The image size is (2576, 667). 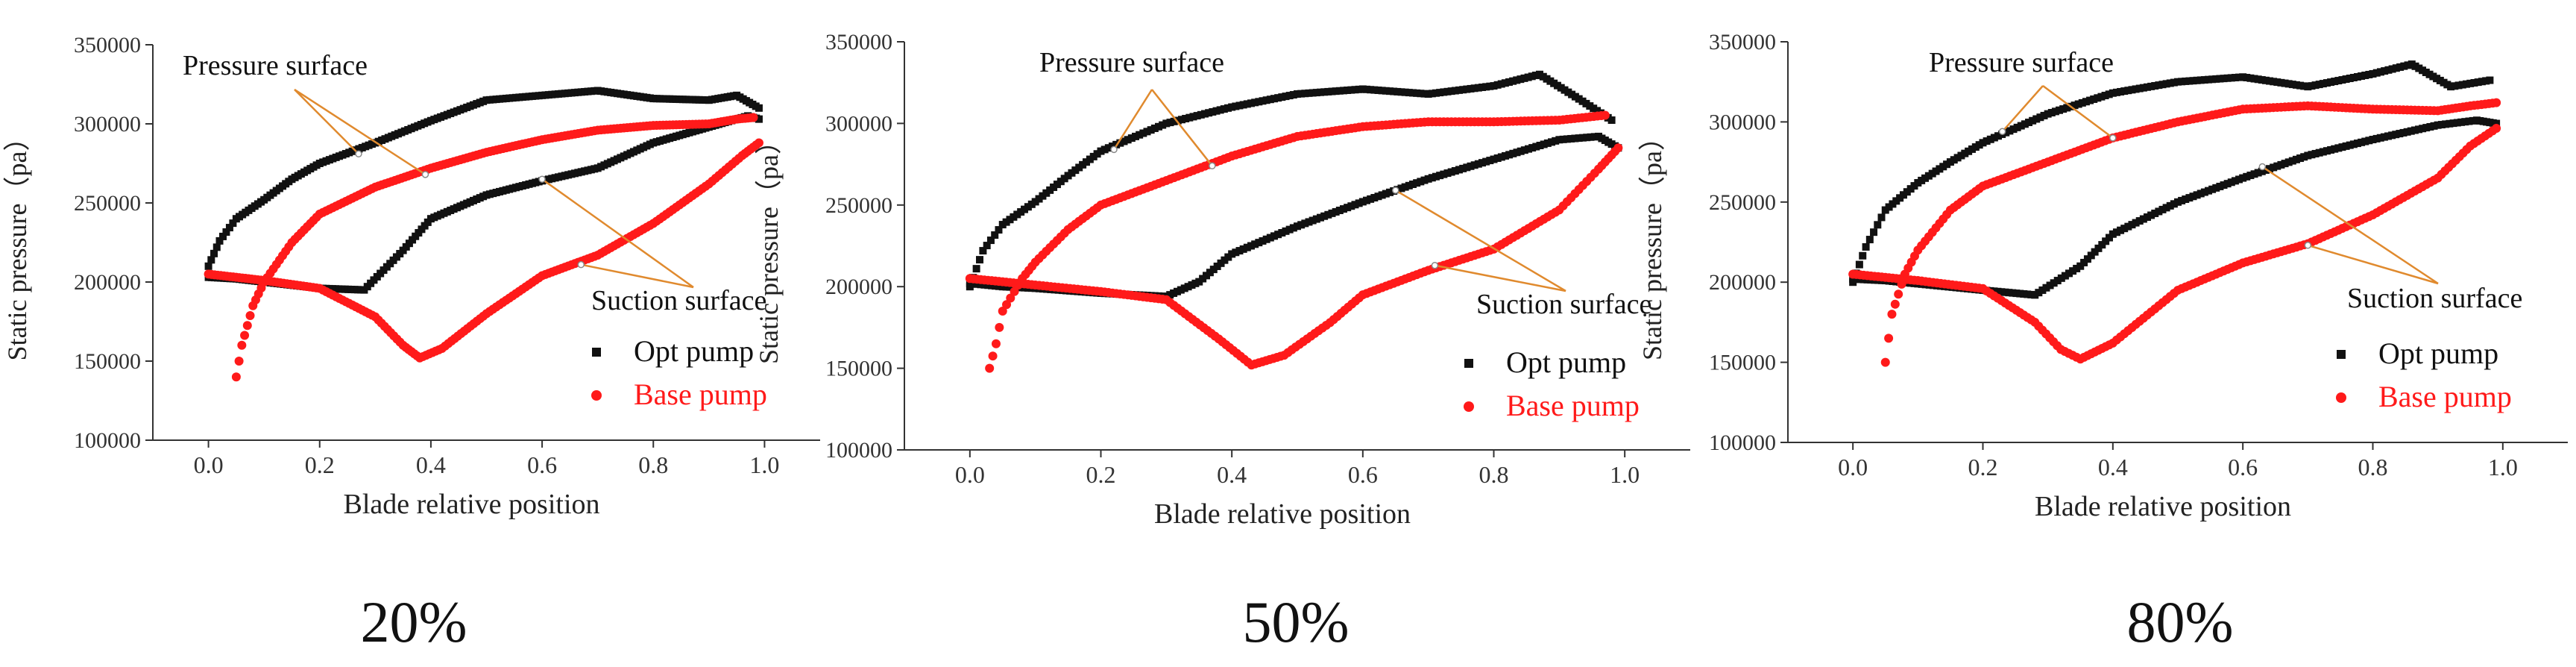 I want to click on legend-label-opt: Opt pump, so click(x=2438, y=353).